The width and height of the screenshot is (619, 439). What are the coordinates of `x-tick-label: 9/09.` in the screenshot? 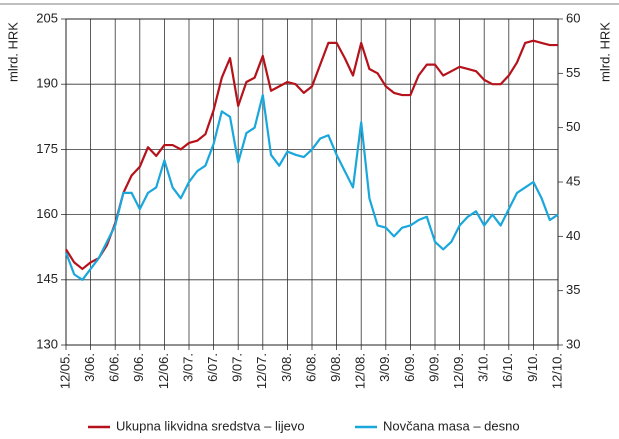 It's located at (433, 367).